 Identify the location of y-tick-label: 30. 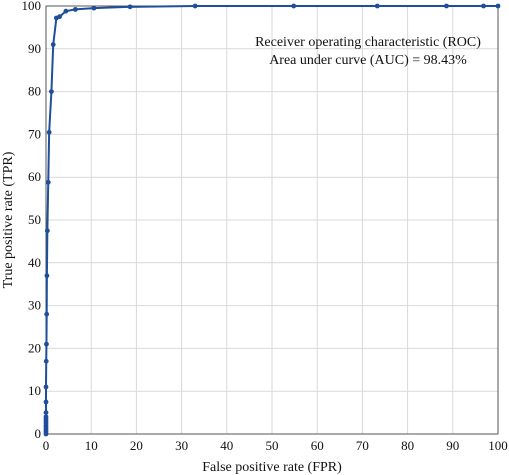
(34, 305).